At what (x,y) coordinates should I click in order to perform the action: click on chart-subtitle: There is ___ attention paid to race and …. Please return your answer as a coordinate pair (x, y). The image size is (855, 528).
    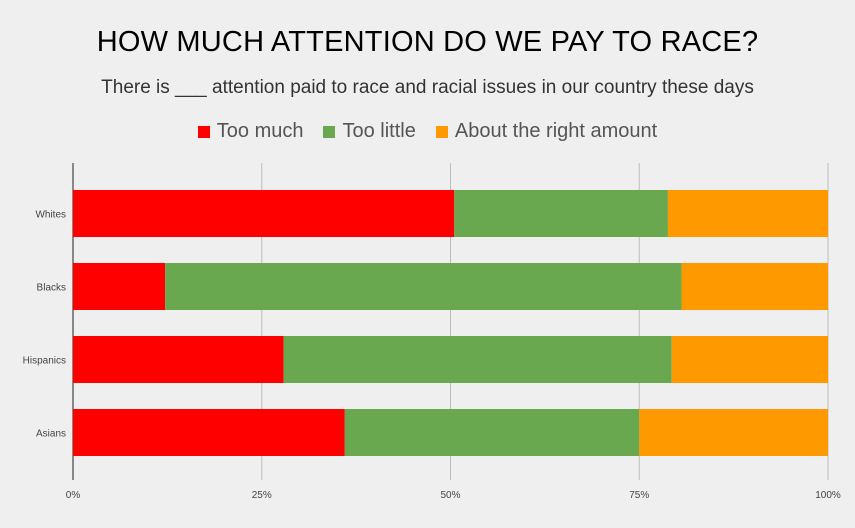
    Looking at the image, I should click on (427, 87).